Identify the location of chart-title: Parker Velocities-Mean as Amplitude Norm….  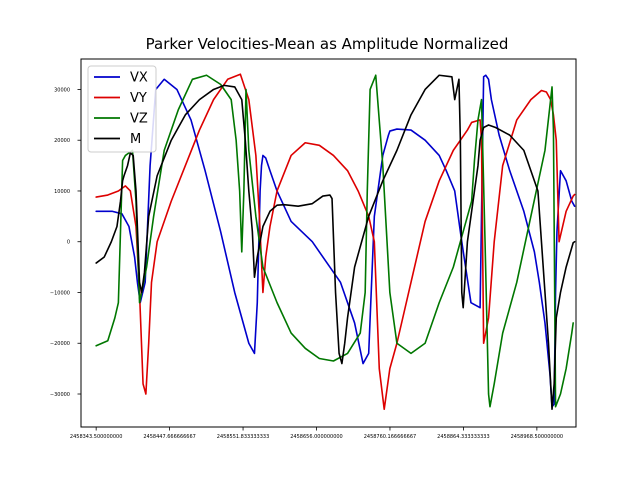
(327, 44).